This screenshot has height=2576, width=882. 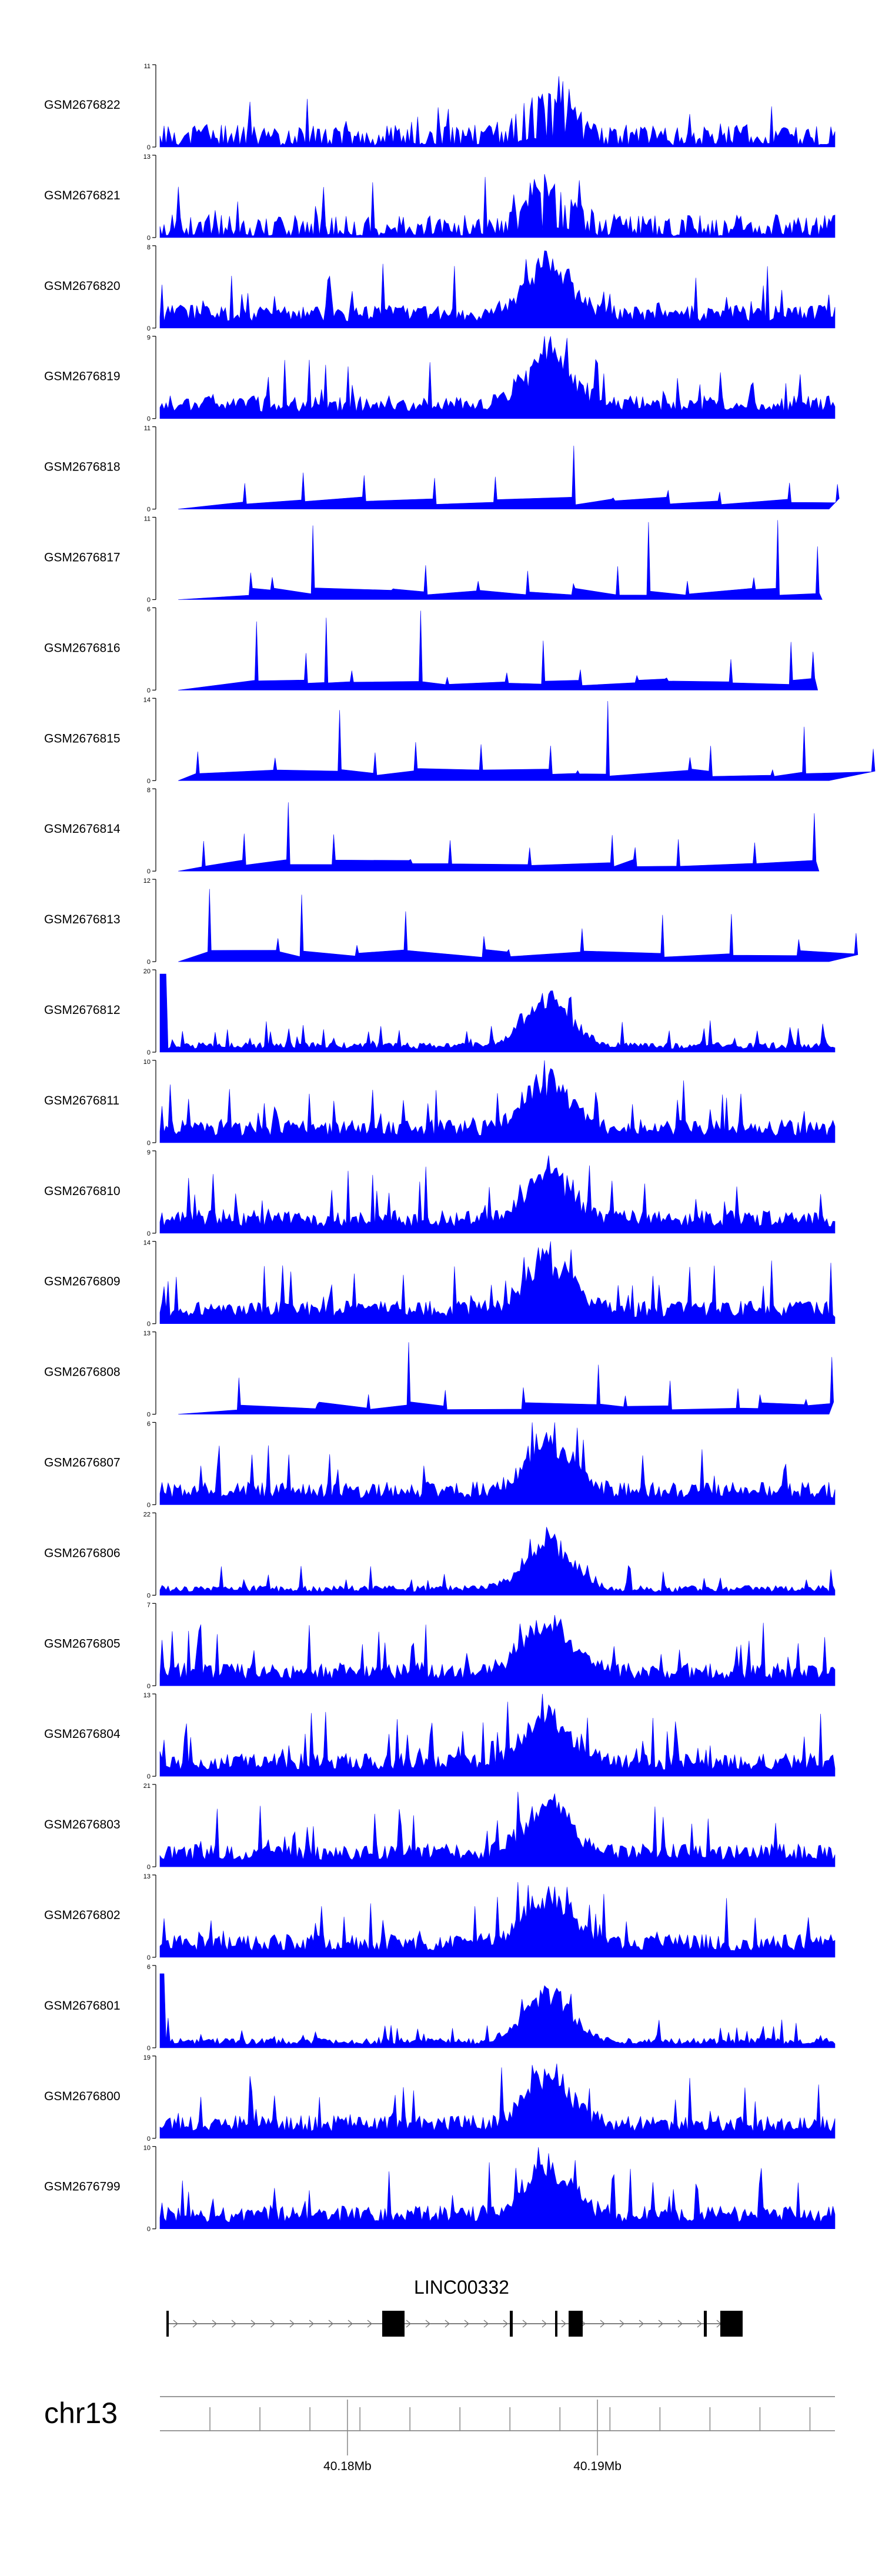 I want to click on y-max-label: 7, so click(x=149, y=1605).